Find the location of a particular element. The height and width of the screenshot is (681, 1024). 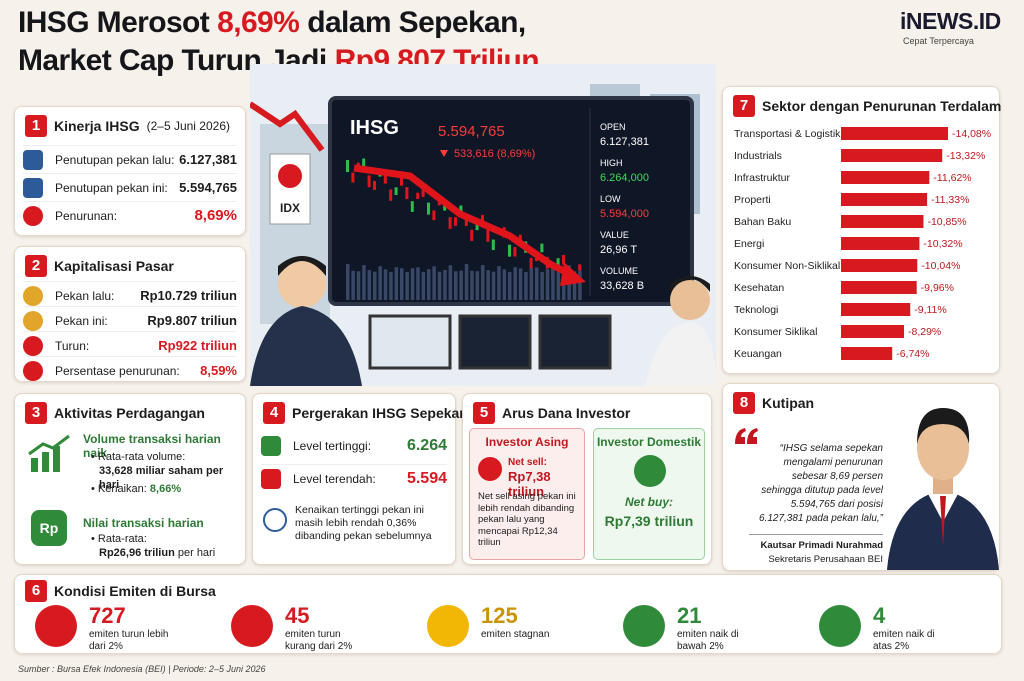

abs: Net sell: is located at coordinates (527, 462).